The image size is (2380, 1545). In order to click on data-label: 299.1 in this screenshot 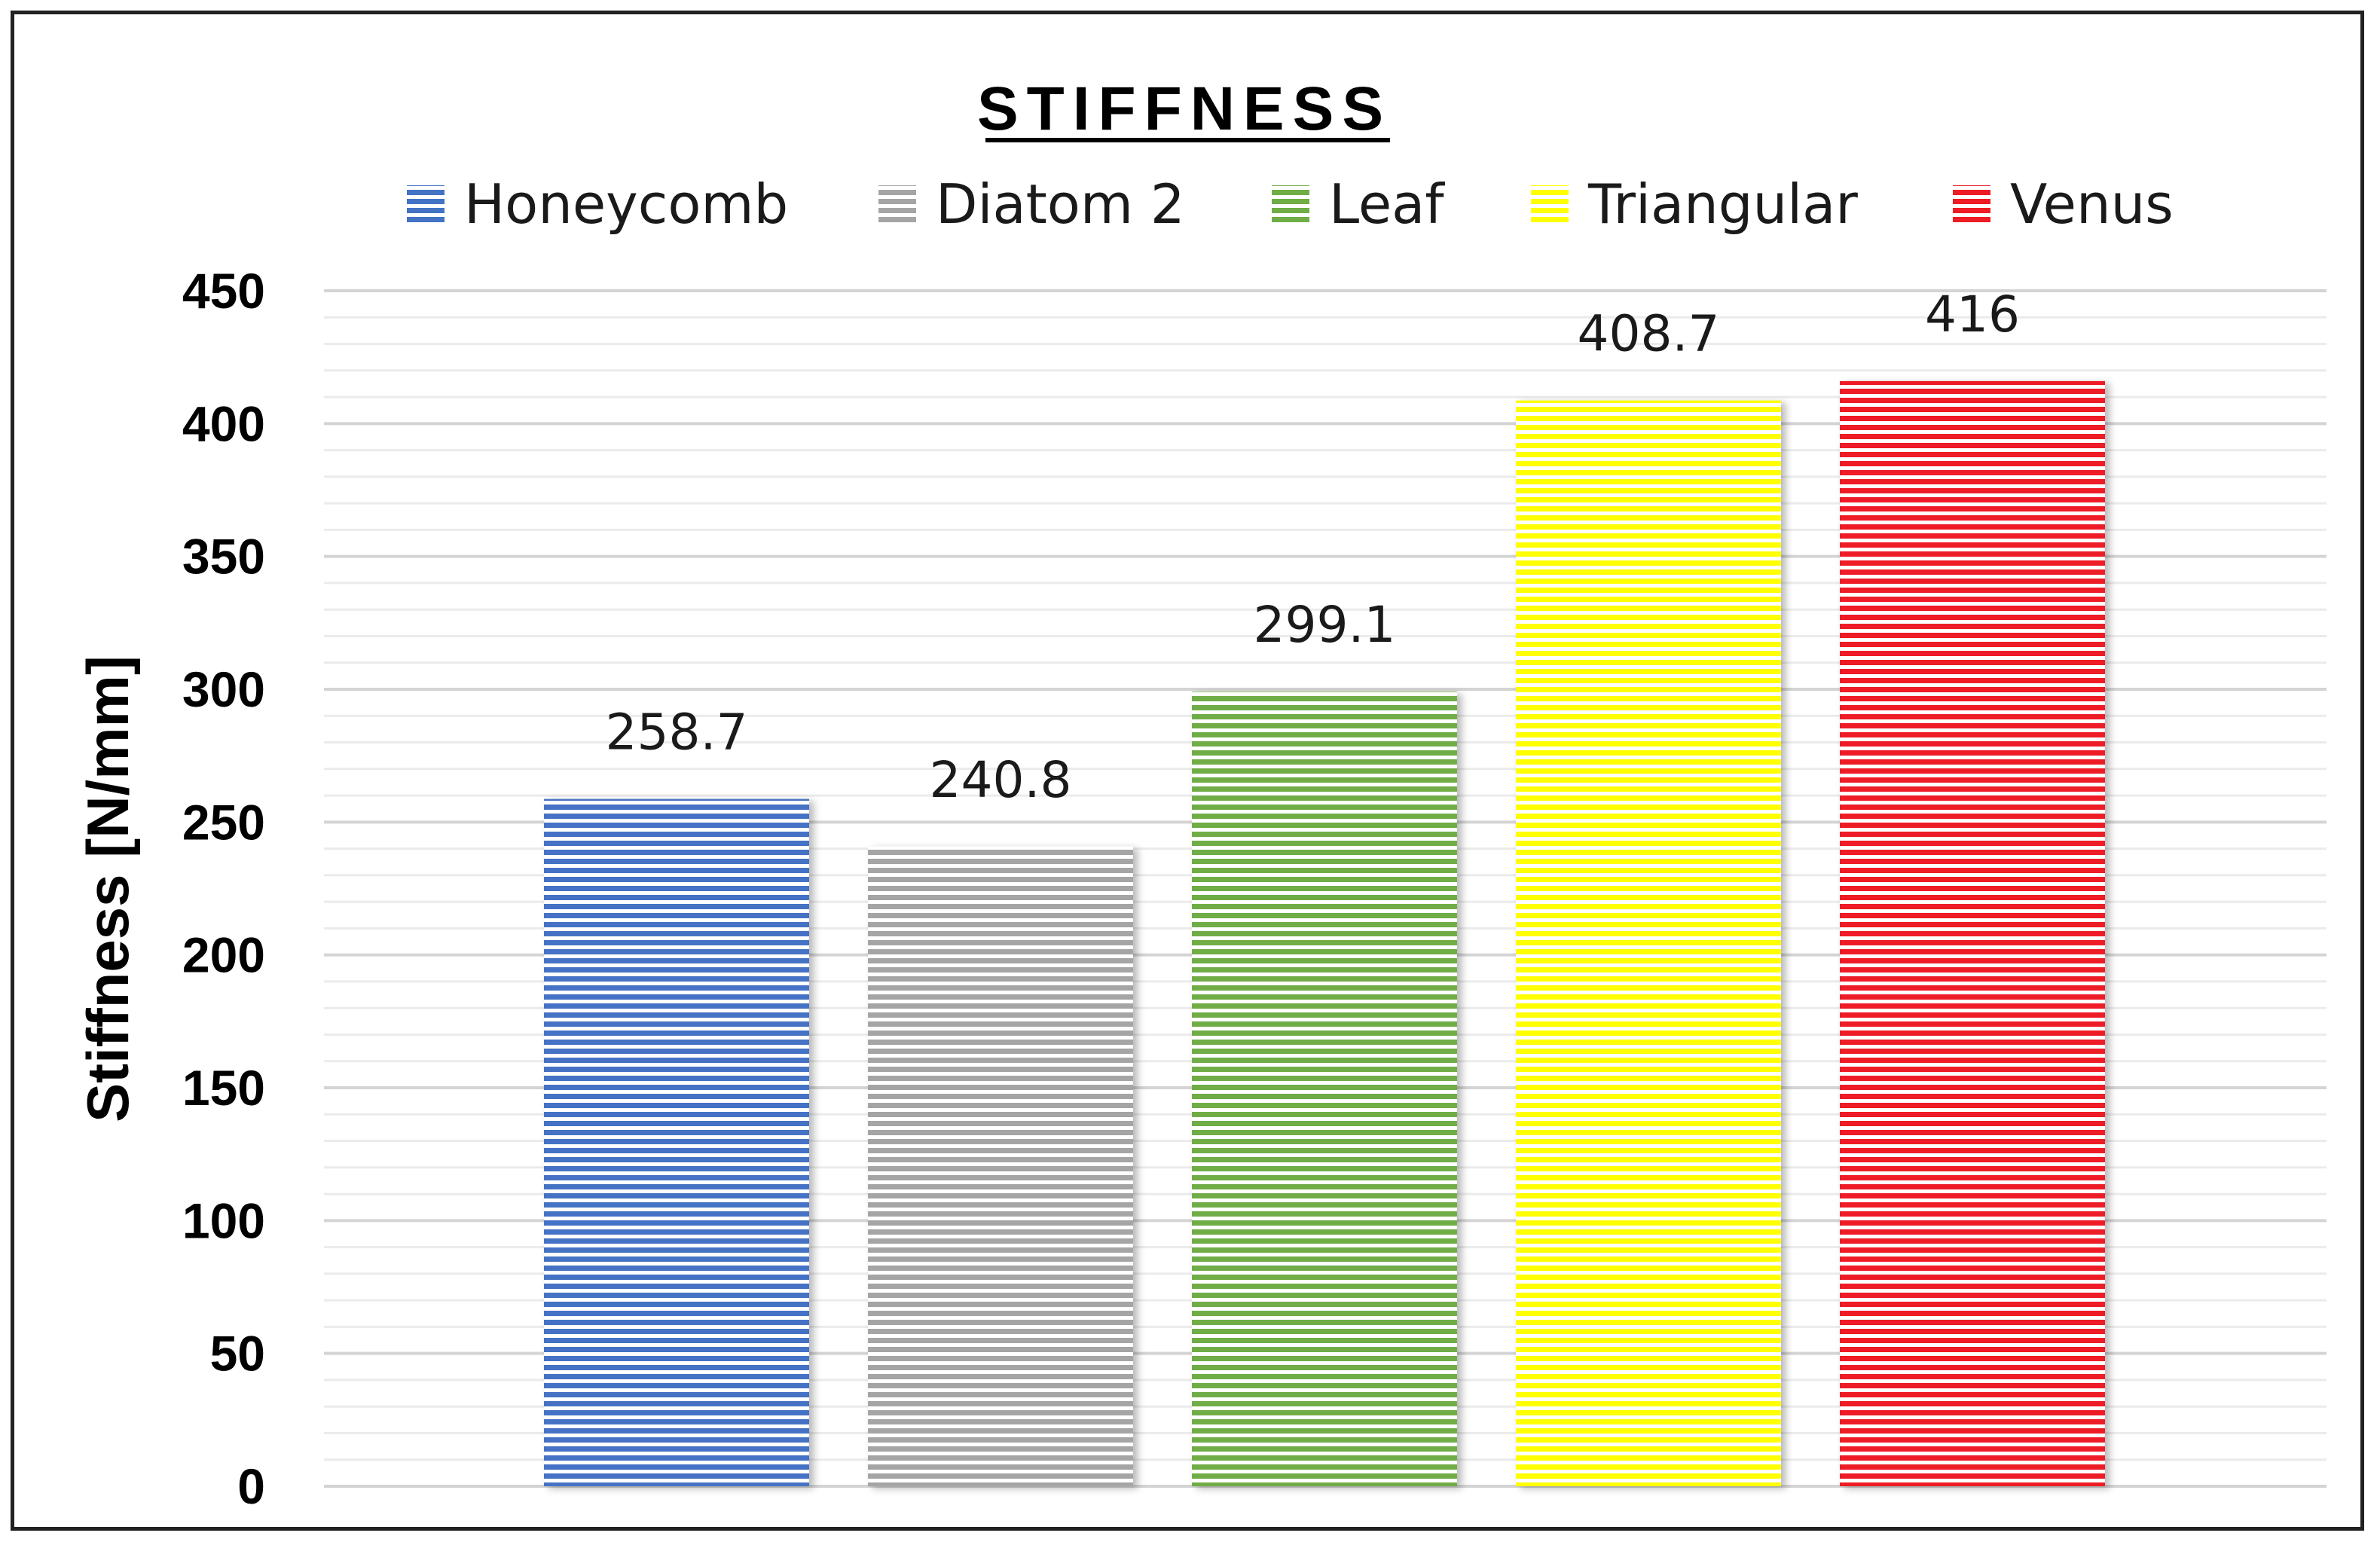, I will do `click(1325, 625)`.